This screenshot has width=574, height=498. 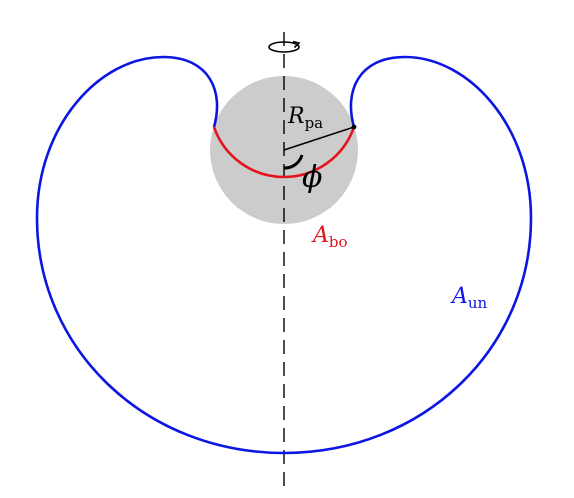 I want to click on unbound-area-label: Aun, so click(x=469, y=298).